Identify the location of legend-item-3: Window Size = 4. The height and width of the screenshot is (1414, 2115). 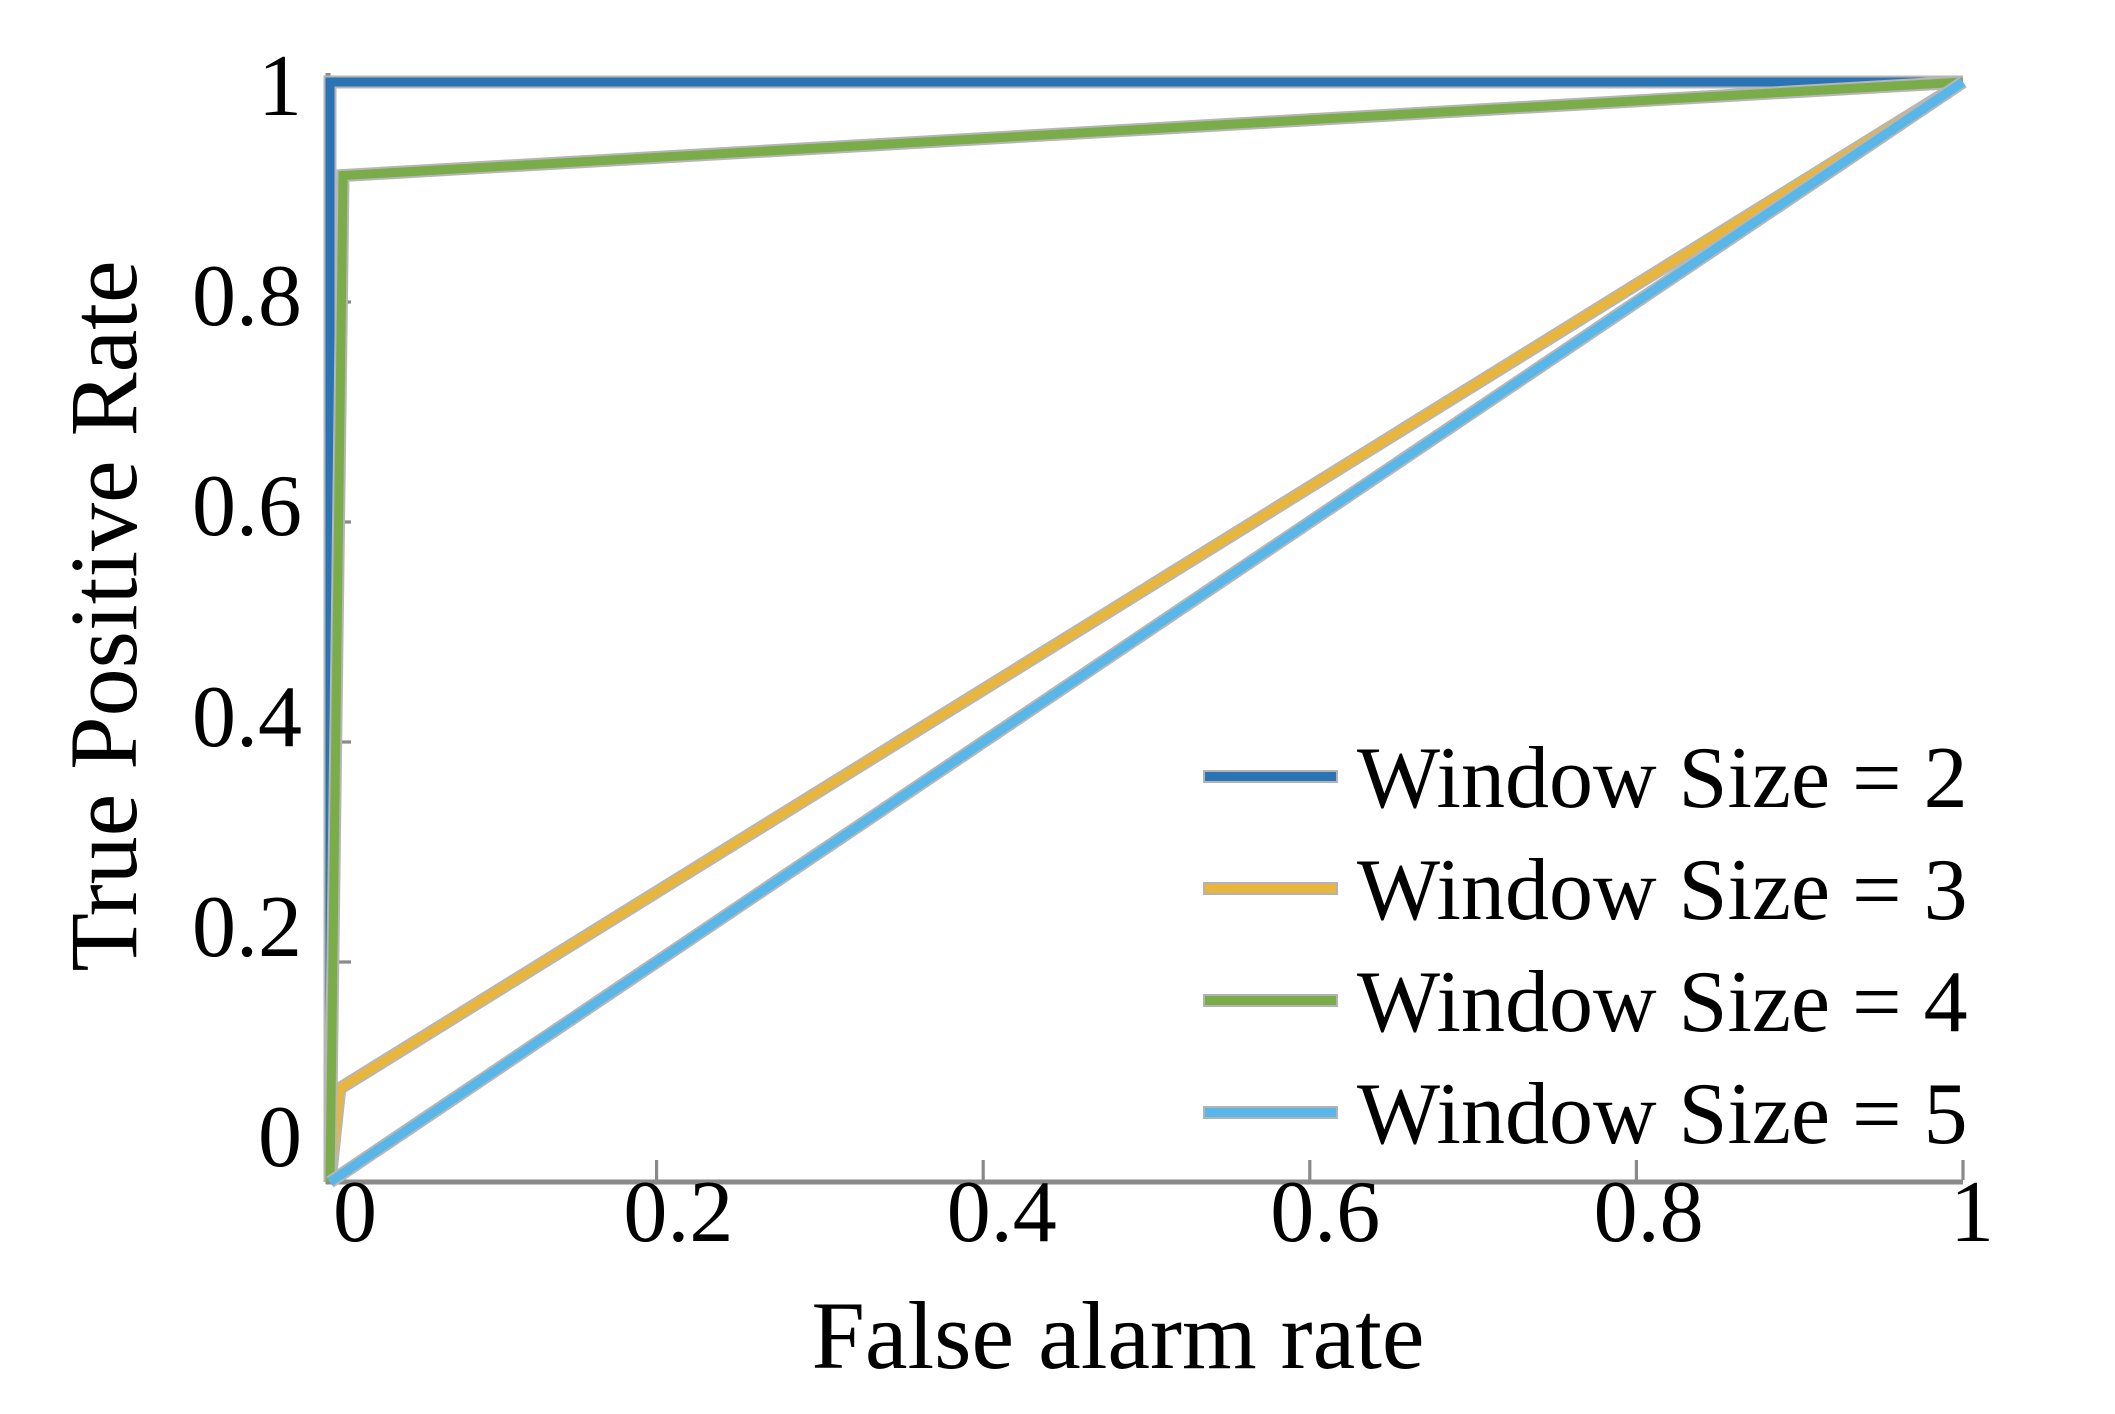
(1585, 1000).